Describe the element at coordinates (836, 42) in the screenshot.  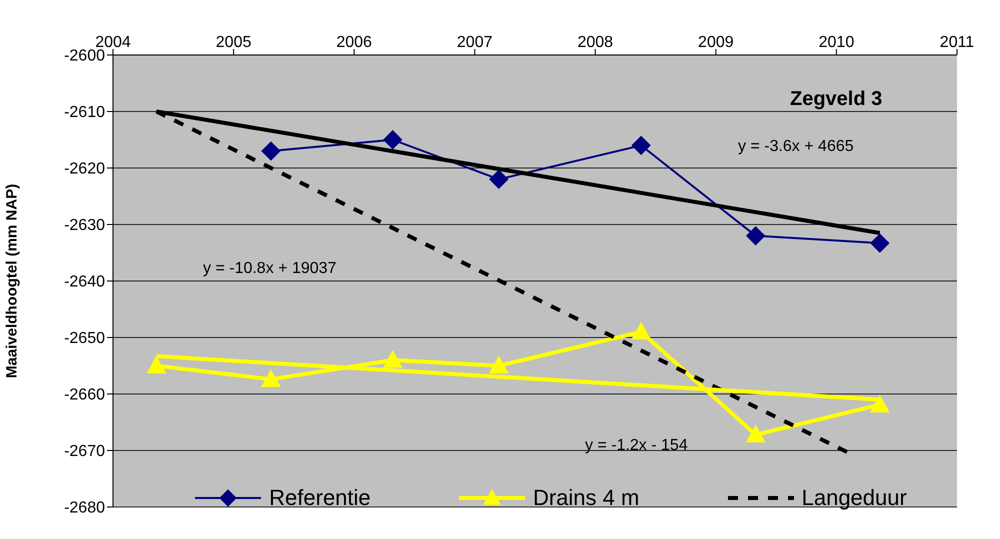
I see `x-tick-label: 2010` at that location.